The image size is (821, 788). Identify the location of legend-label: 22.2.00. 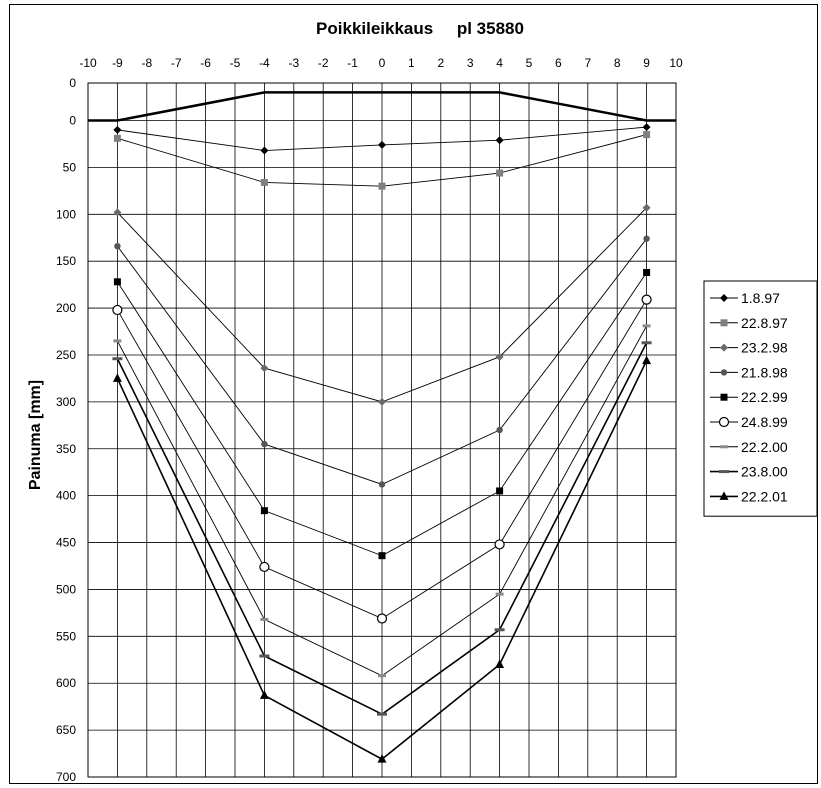
(764, 447).